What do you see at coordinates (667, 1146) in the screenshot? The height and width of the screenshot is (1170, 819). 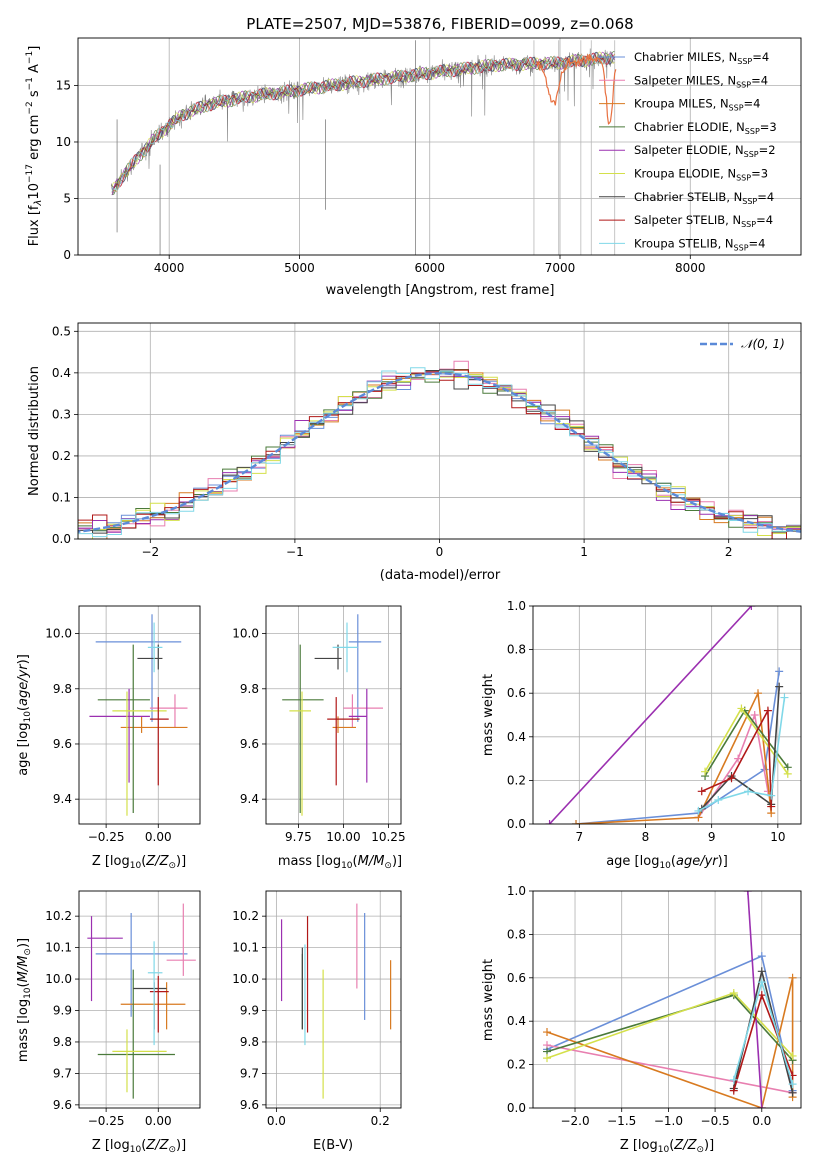 I see `weight-z-xlabel: Z [log10(Z/Z⊙)]` at bounding box center [667, 1146].